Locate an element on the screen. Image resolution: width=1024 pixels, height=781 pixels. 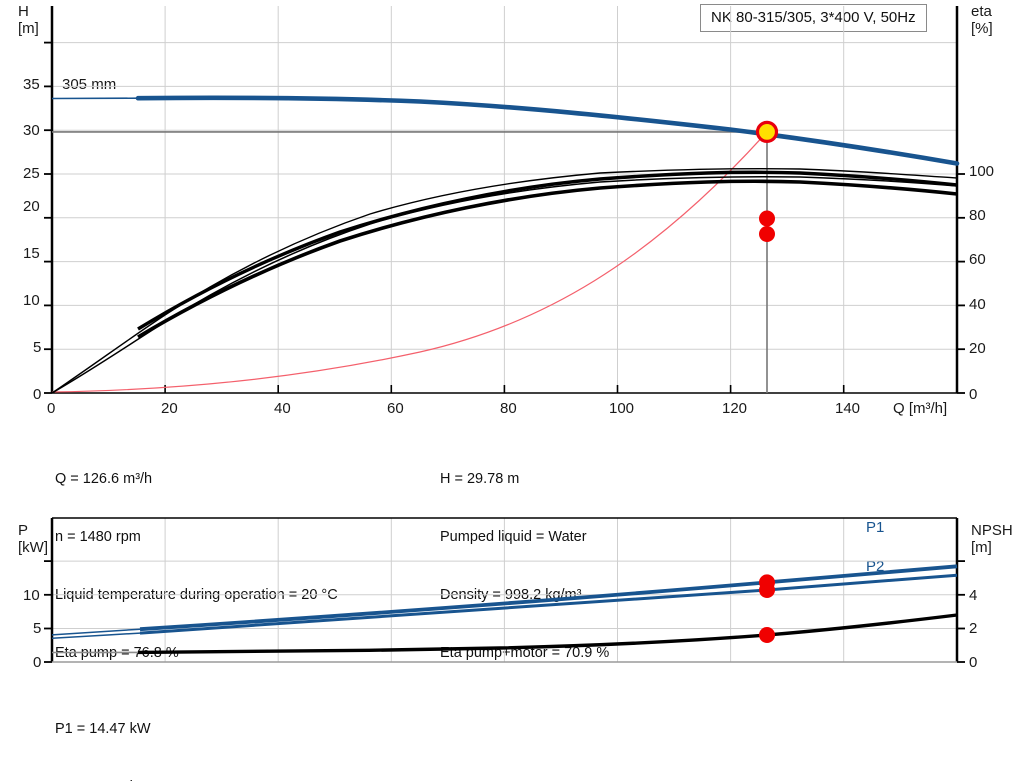
top-chart-y-left-axis-name: H is located at coordinates (23, 11).